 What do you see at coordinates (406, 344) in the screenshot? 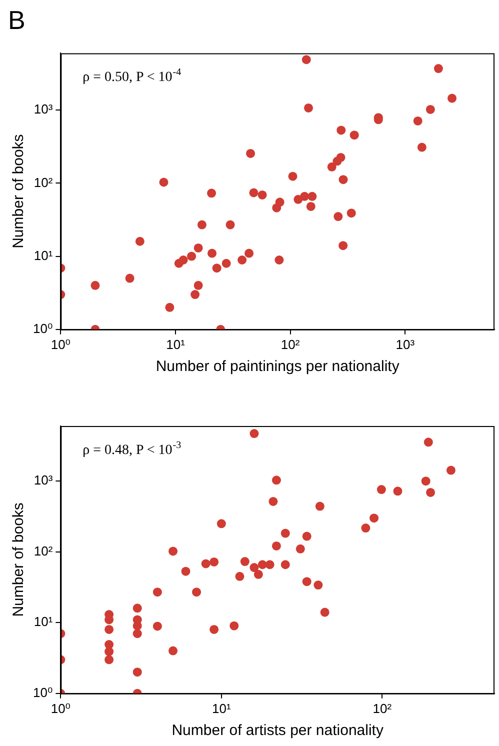
I see `x-tick-label: 10³` at bounding box center [406, 344].